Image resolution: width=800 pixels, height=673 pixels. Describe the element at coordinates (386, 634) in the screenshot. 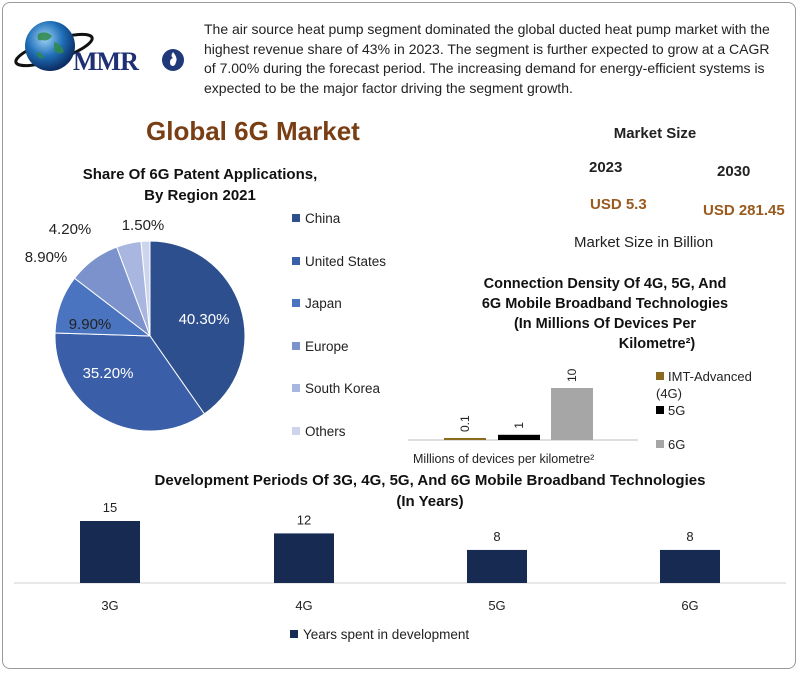

I see `dev-legend-label: Years spent in development` at that location.